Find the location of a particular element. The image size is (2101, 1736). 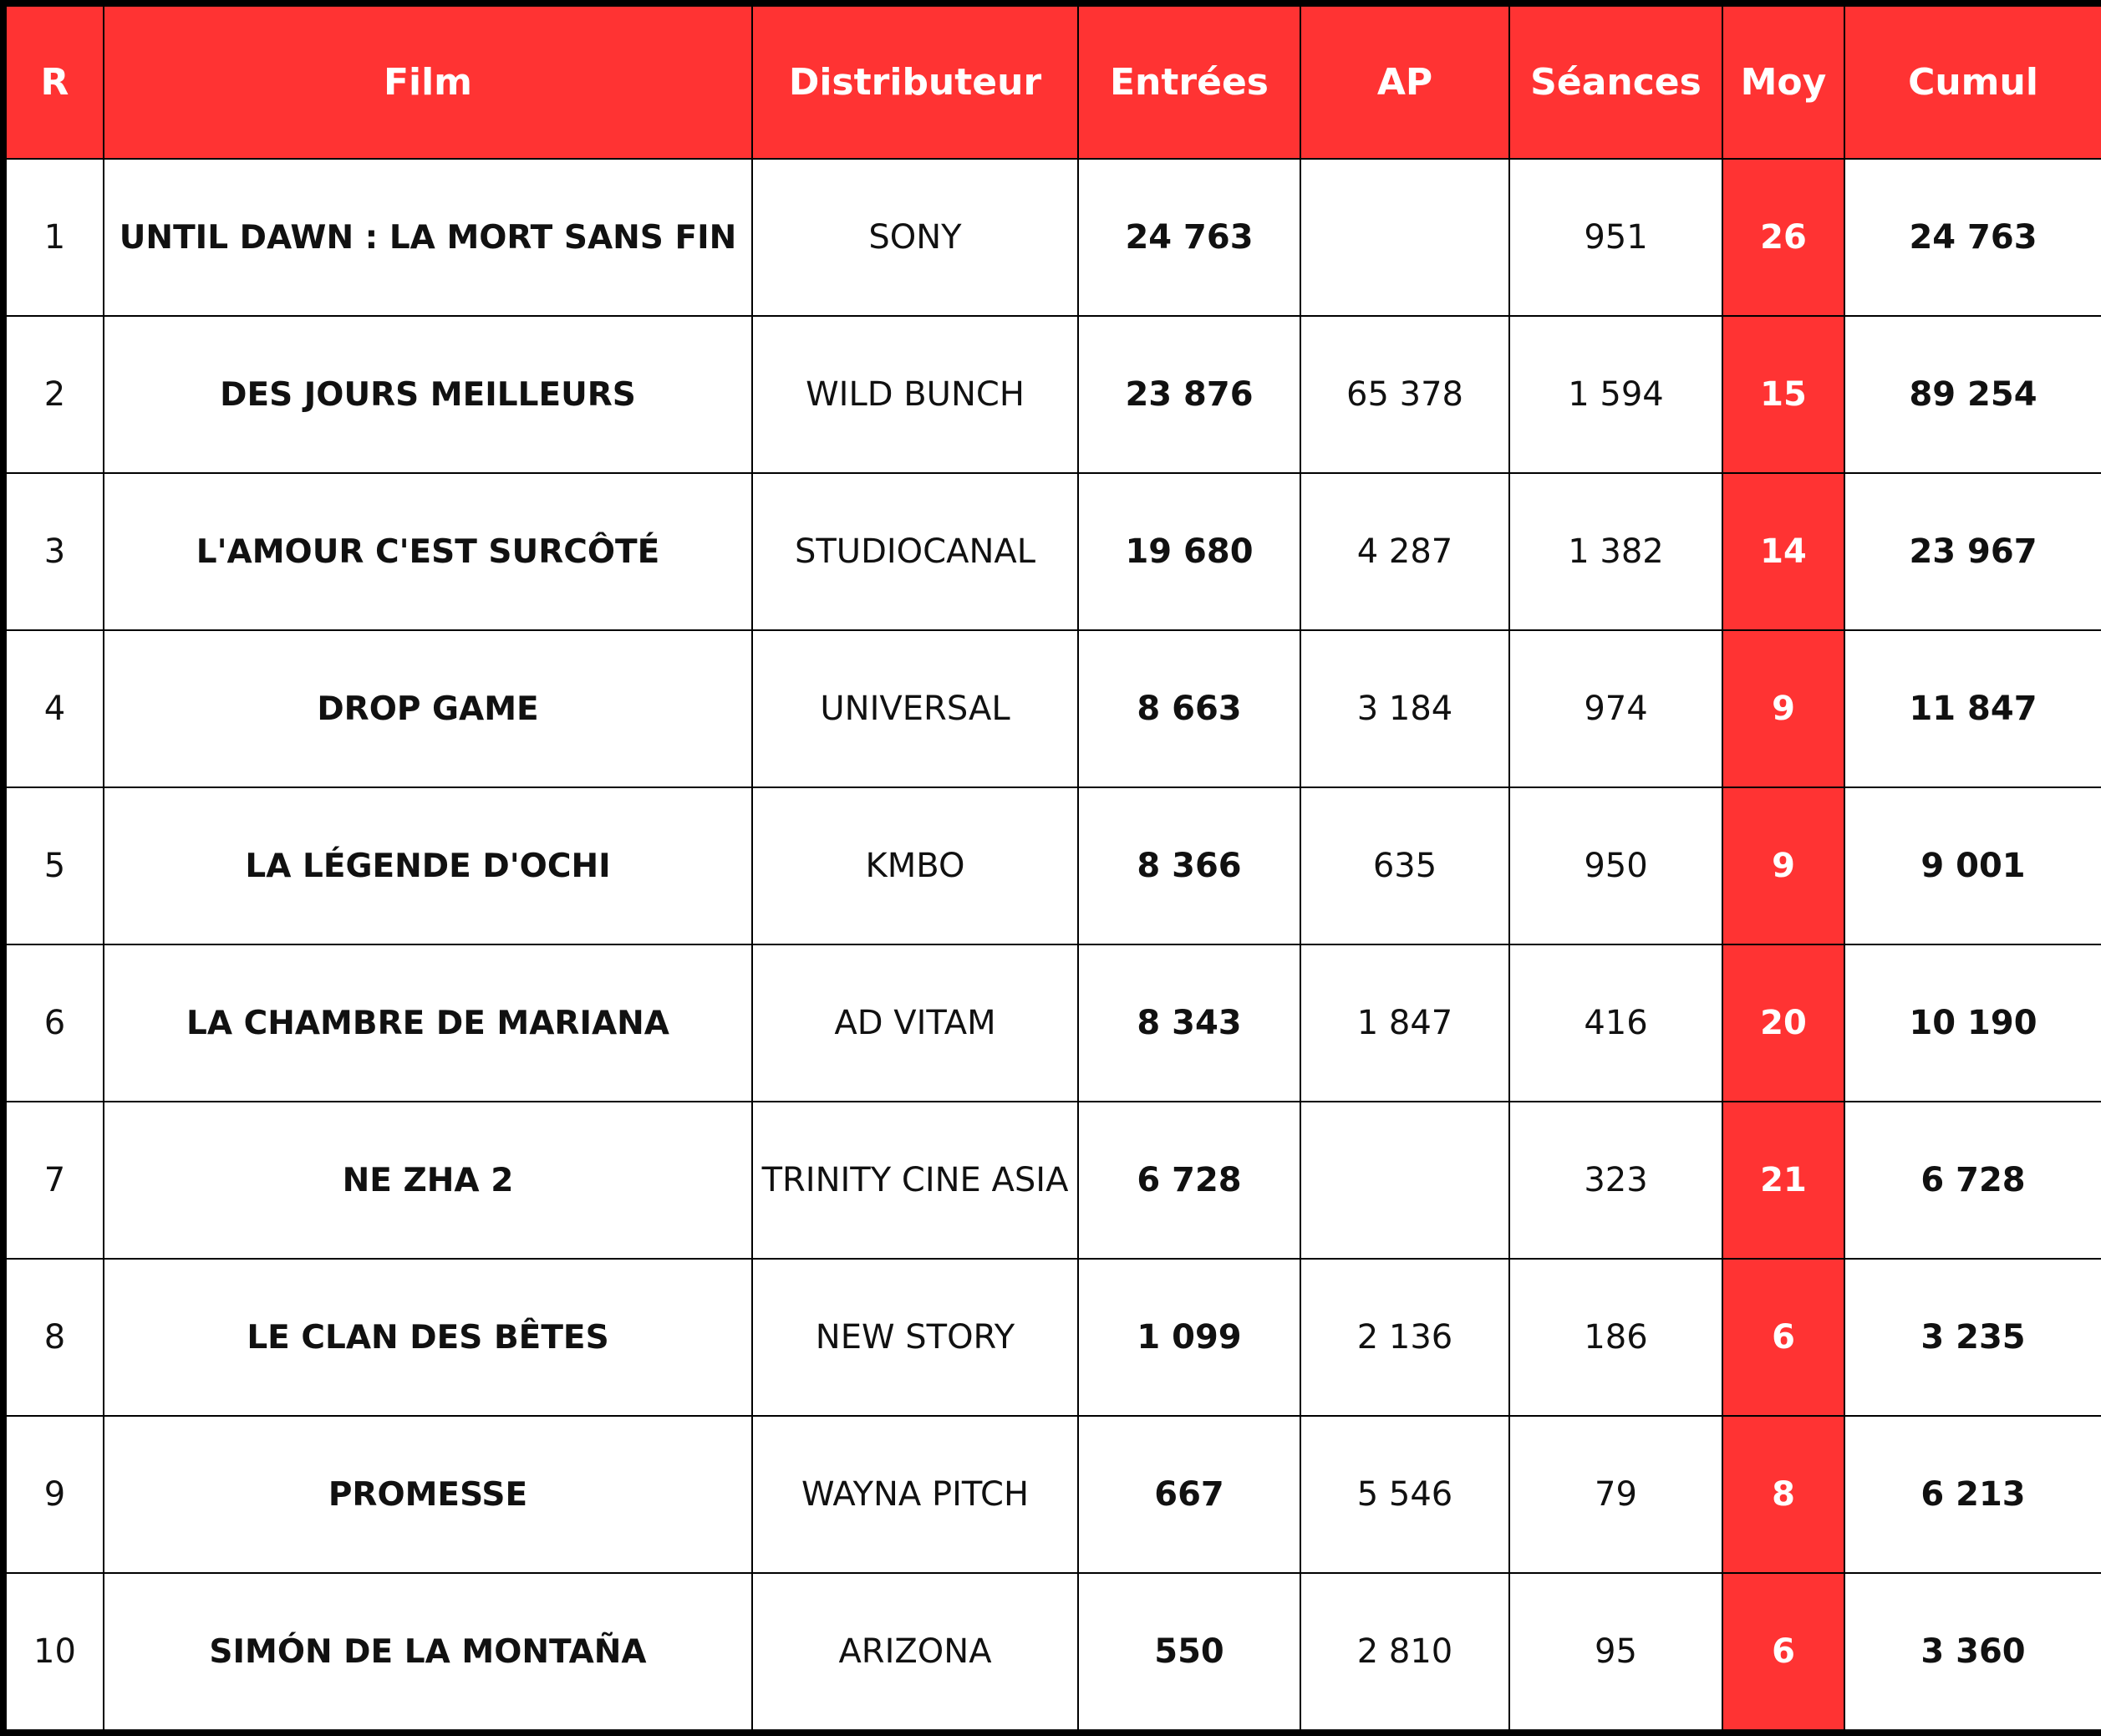

table-cell: 5 546 is located at coordinates (1405, 1494).